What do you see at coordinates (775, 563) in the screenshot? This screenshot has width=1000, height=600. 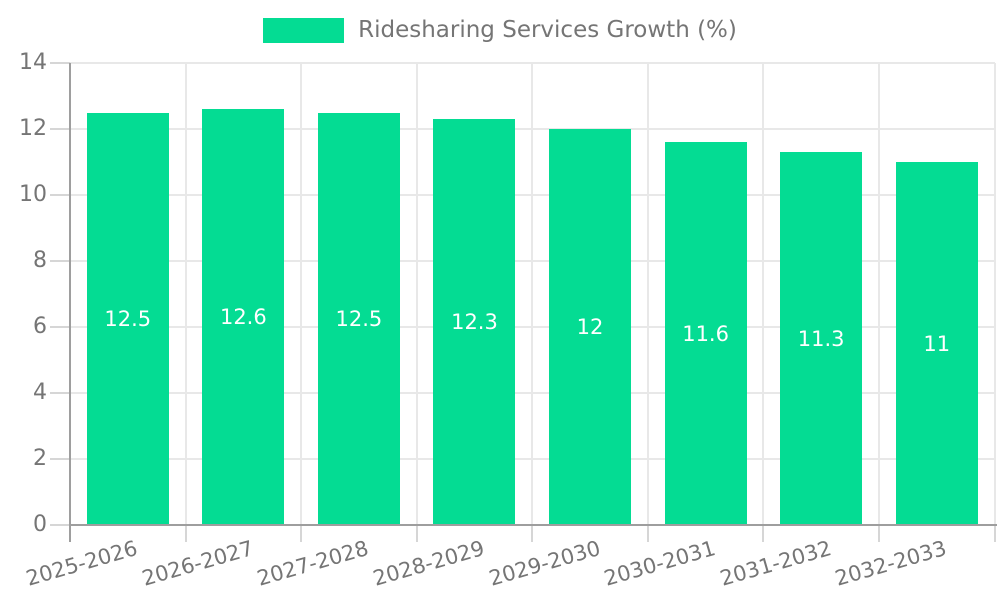 I see `x-axis-category-label: 2031-2032` at bounding box center [775, 563].